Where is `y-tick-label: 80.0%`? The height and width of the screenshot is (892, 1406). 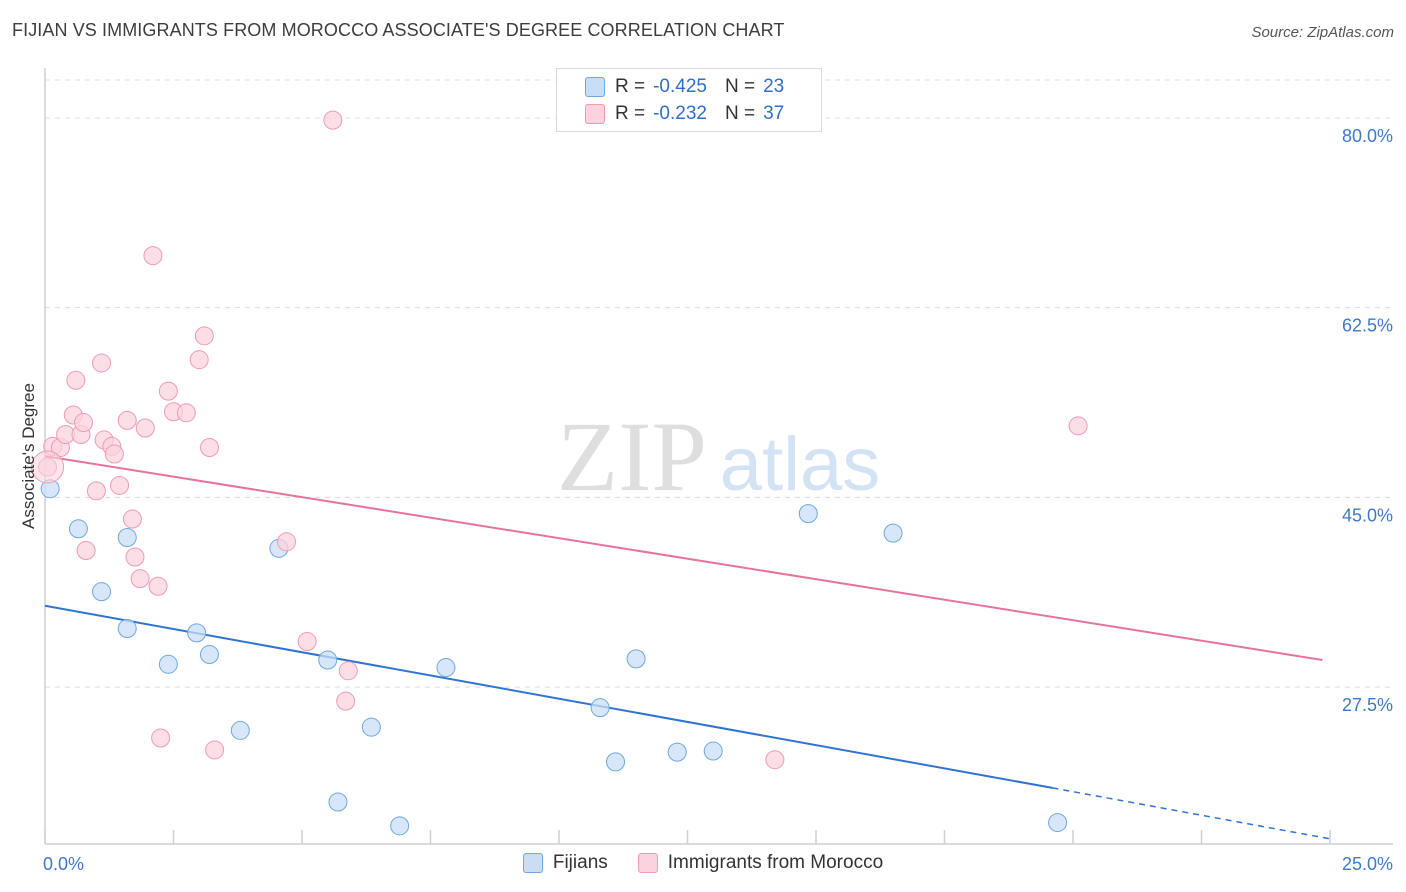
y-tick-label: 80.0% is located at coordinates (1367, 136).